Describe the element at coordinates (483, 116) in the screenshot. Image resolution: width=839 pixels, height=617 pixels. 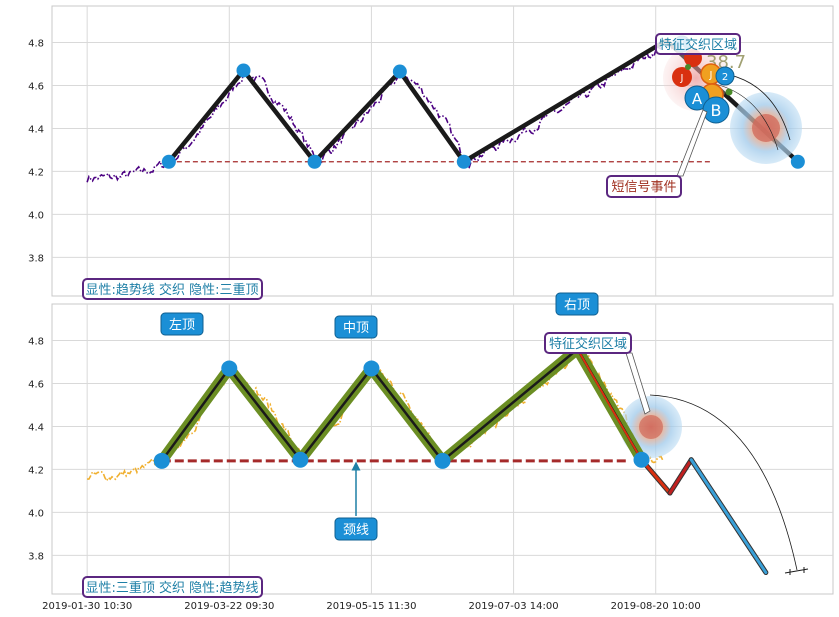
I see `top-pivot-markers` at that location.